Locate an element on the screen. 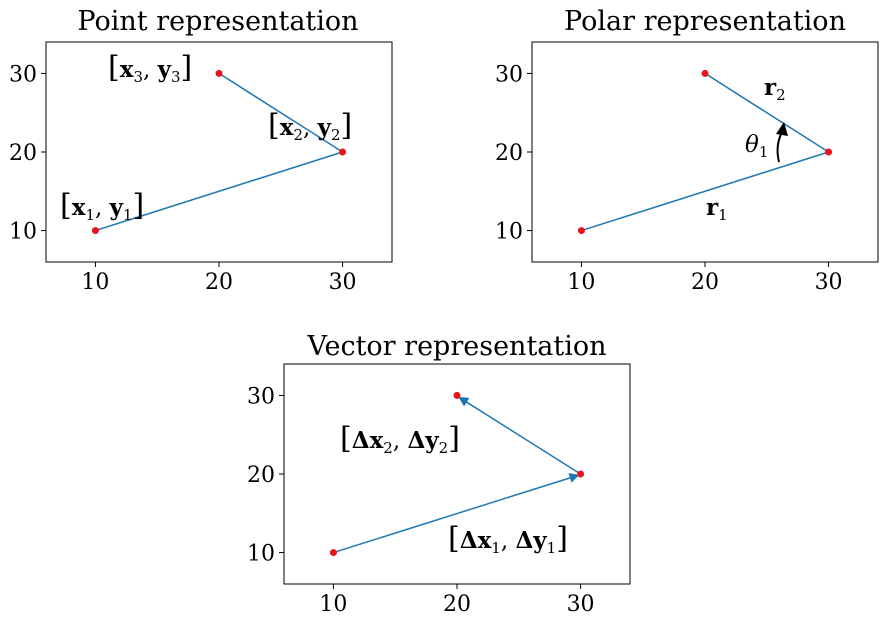 The width and height of the screenshot is (891, 631). chart-title: Vector representation is located at coordinates (456, 346).